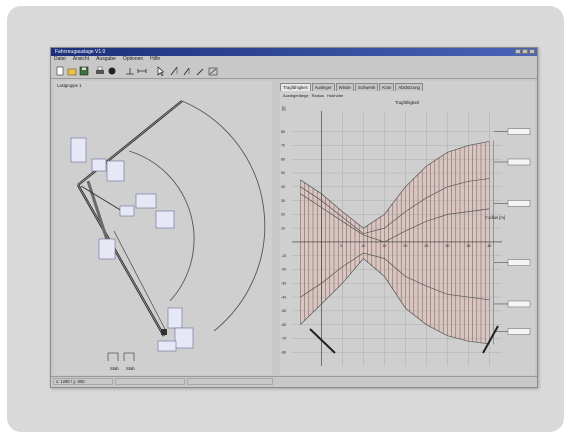  What do you see at coordinates (294, 59) in the screenshot?
I see `menu-bar: Datei Ansicht Ausgabe Optionen Hilfe` at bounding box center [294, 59].